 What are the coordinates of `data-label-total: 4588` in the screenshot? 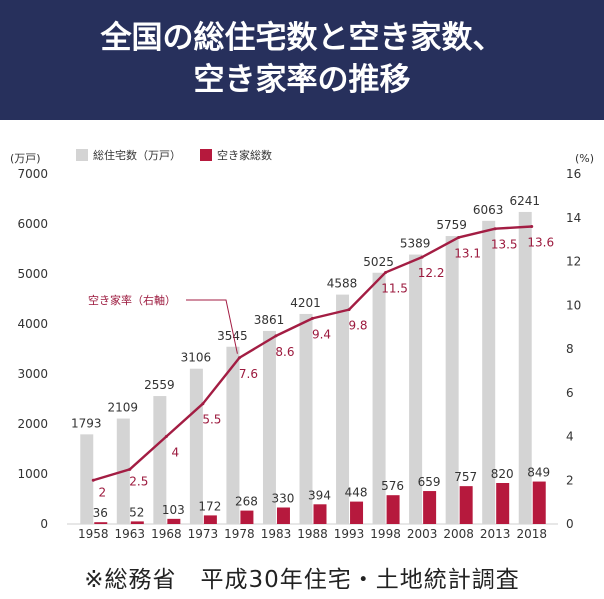 It's located at (342, 284).